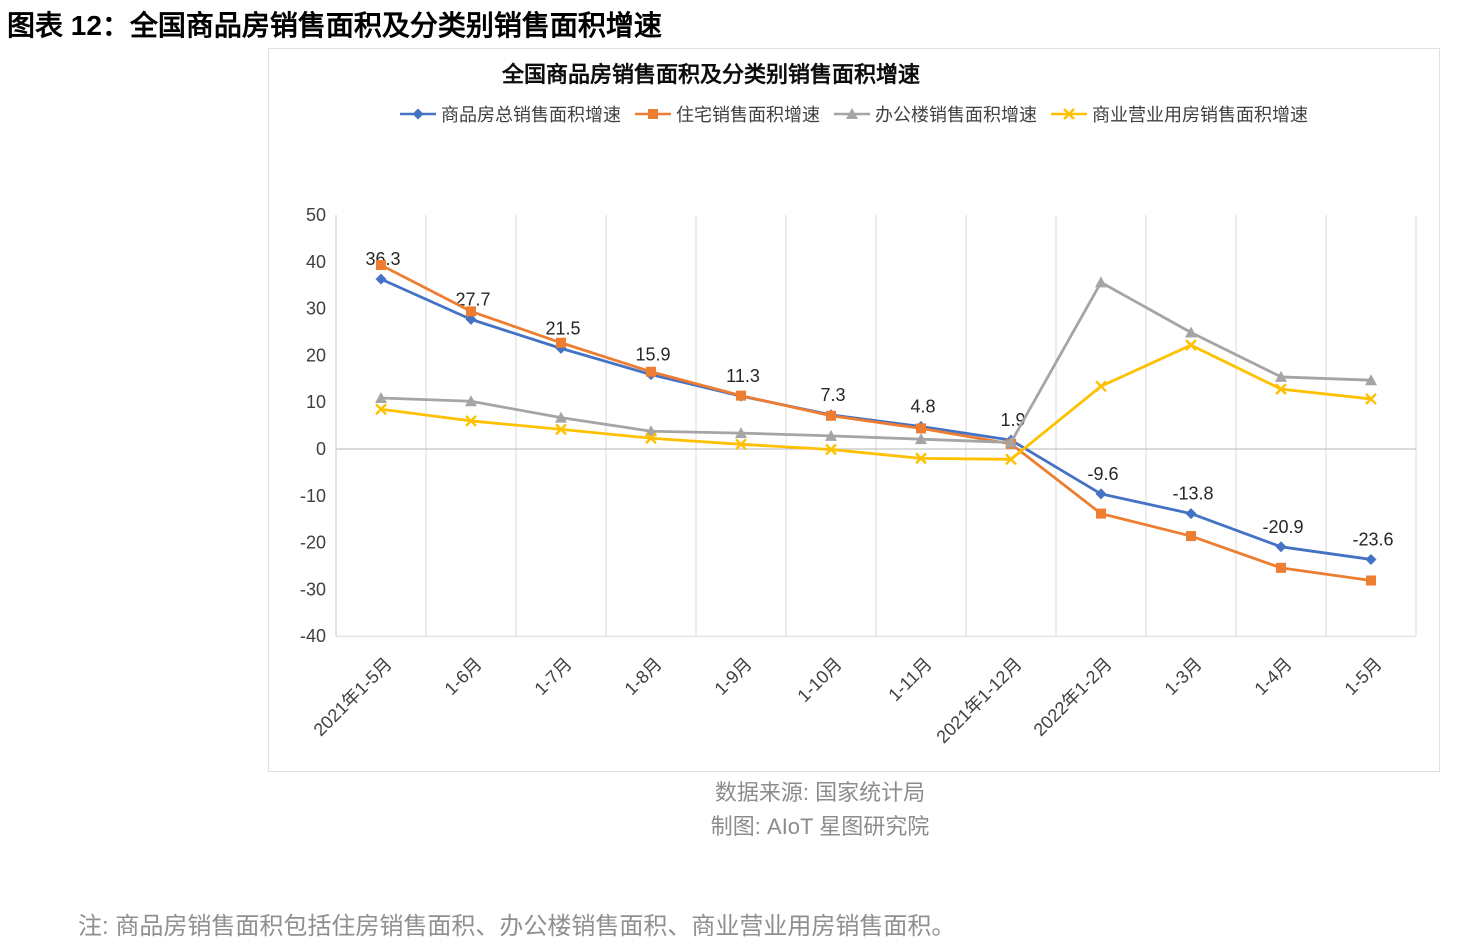 Image resolution: width=1462 pixels, height=950 pixels. Describe the element at coordinates (463, 676) in the screenshot. I see `x-axis-tick-label: 1-6月` at that location.